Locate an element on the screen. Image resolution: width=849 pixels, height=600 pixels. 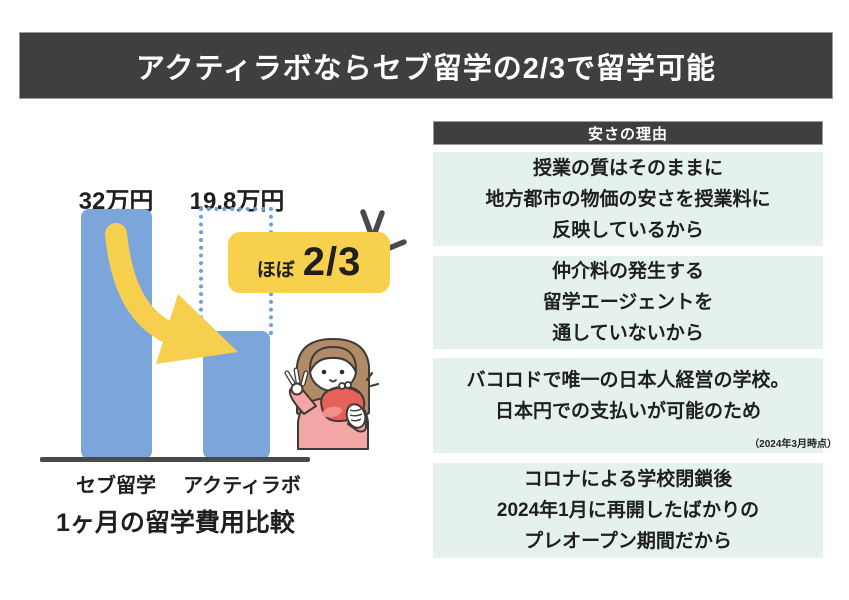
category-label-actilabo: アクティラボ is located at coordinates (242, 486).